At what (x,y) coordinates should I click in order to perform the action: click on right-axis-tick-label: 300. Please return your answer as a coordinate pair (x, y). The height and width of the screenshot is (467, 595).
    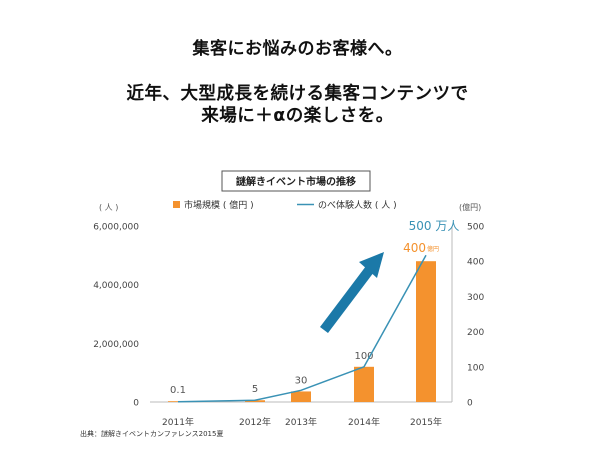
    Looking at the image, I should click on (475, 298).